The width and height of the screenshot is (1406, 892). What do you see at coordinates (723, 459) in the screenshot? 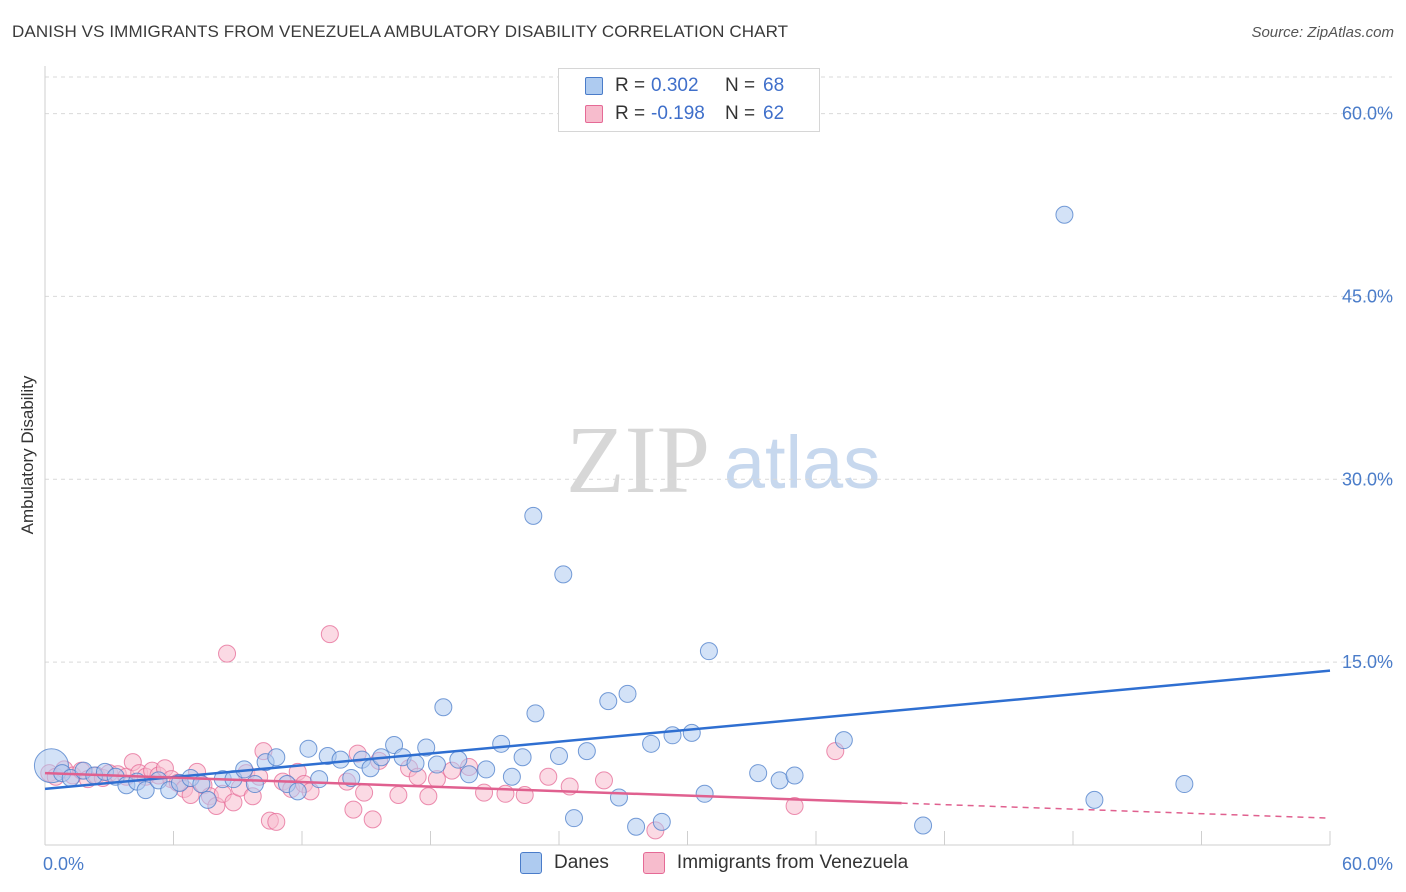
I see `watermark: ZIP atlas` at bounding box center [723, 459].